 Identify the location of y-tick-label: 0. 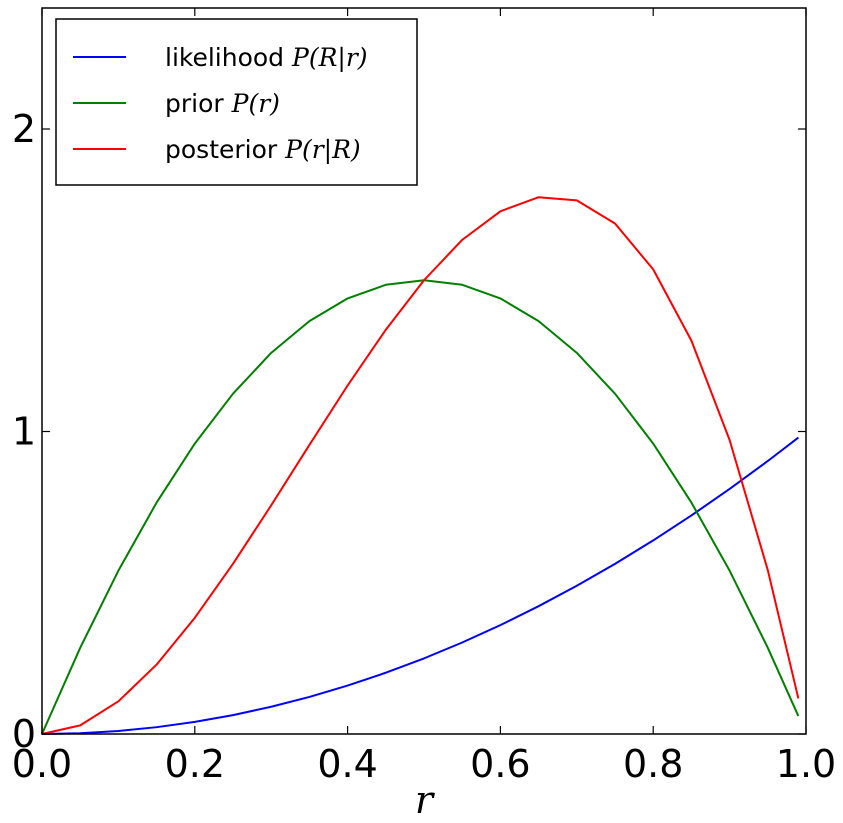
(24, 734).